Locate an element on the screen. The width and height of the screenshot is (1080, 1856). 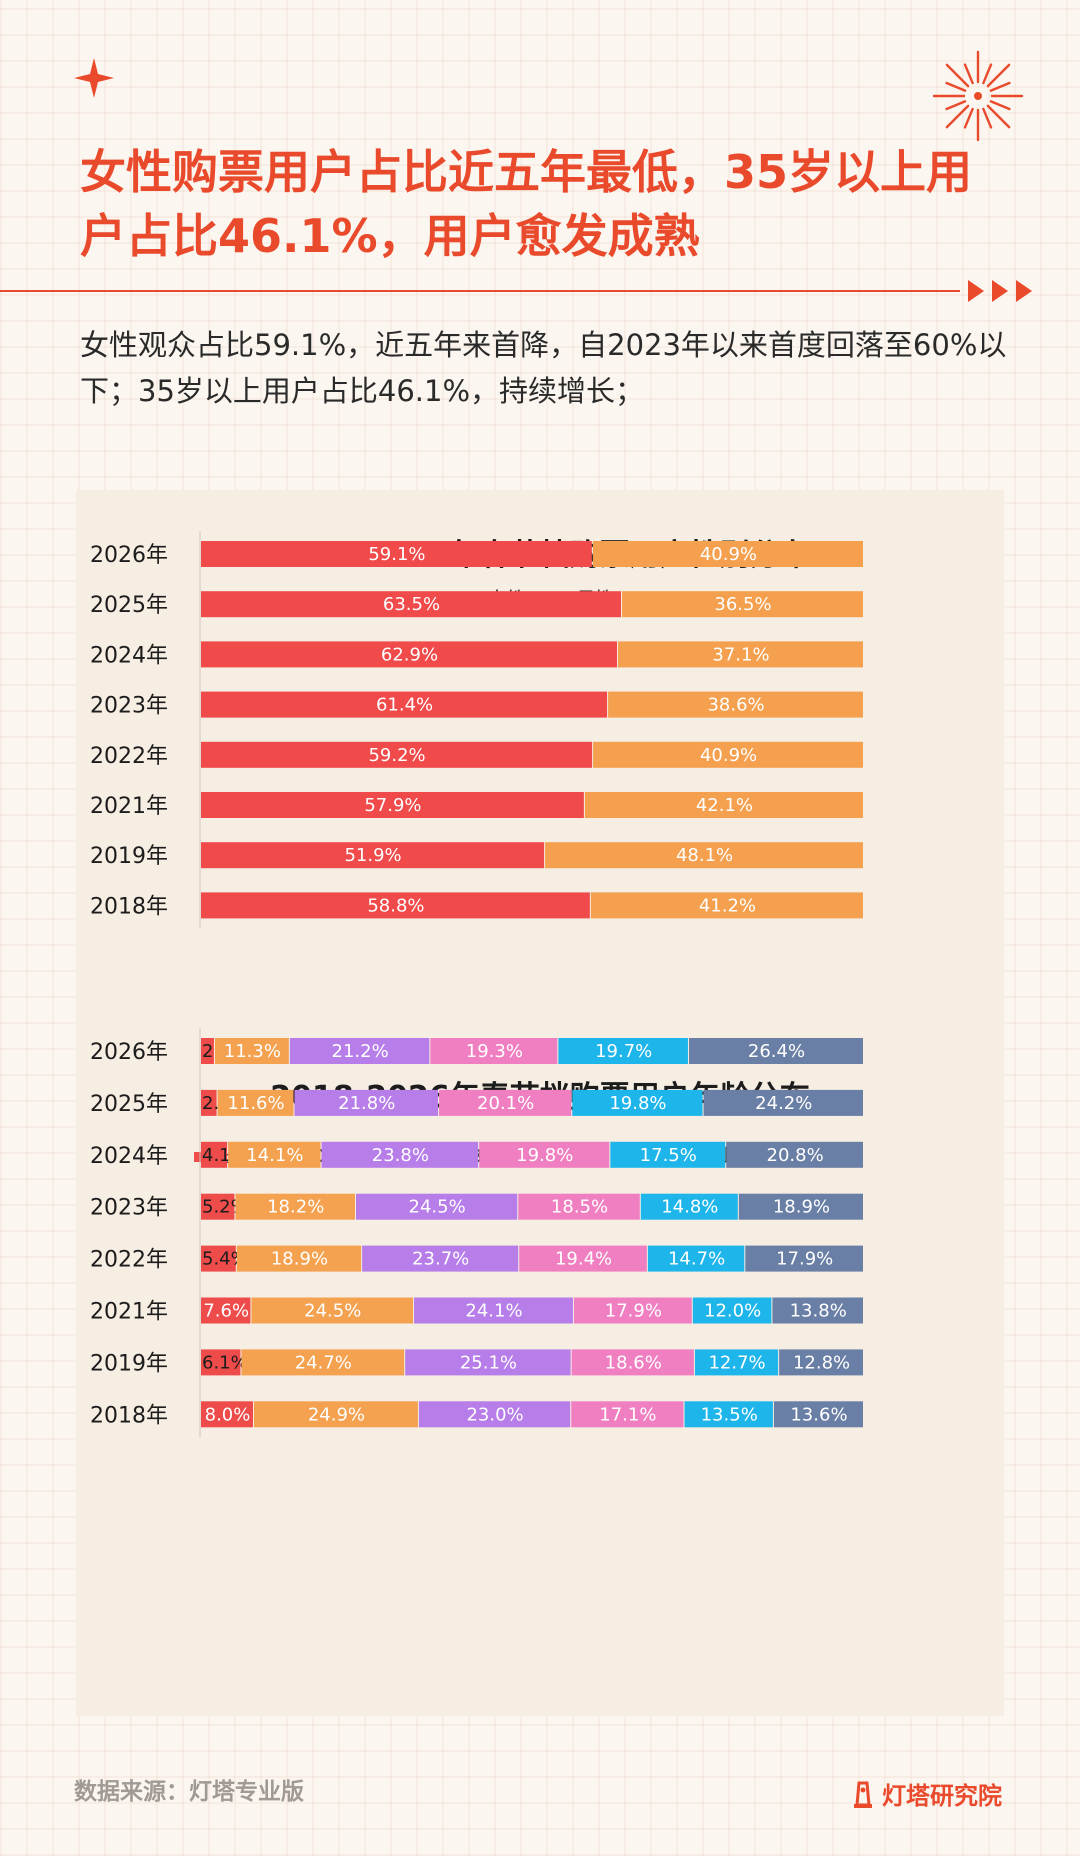
gender-category-label: 2022年 is located at coordinates (129, 756).